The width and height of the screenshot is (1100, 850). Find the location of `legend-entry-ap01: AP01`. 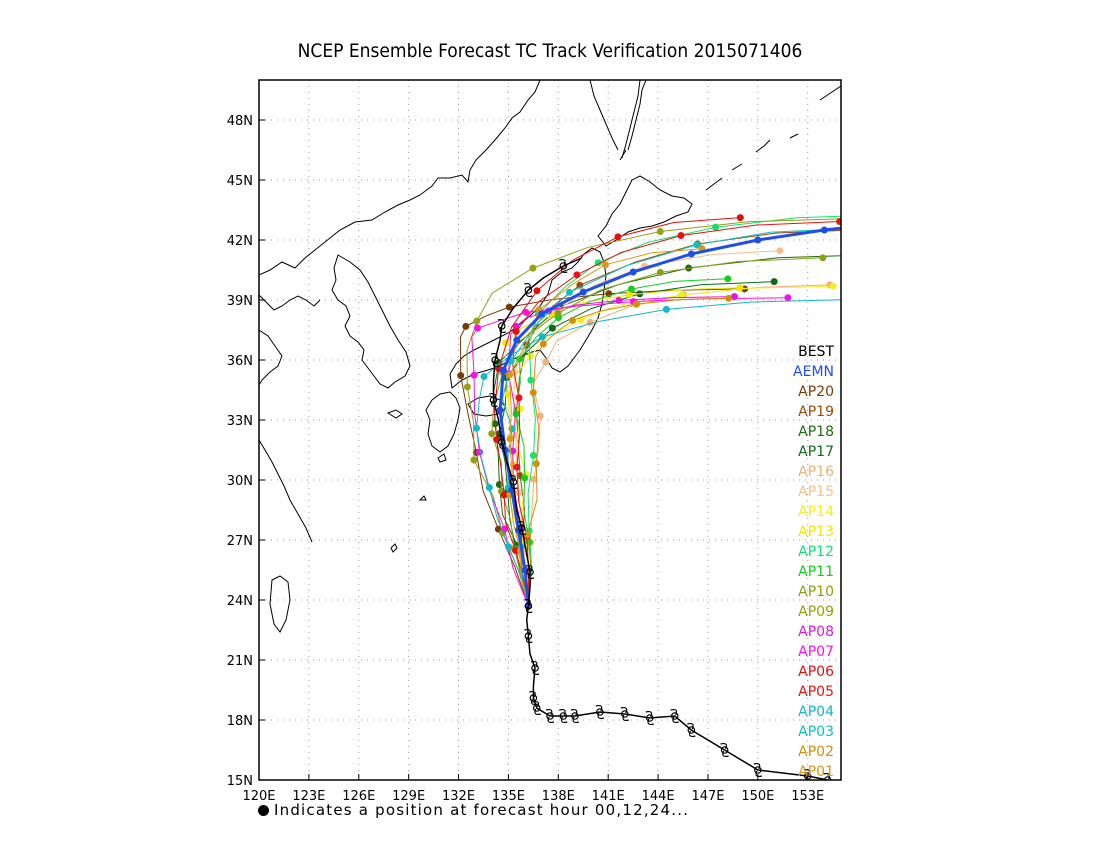

legend-entry-ap01: AP01 is located at coordinates (816, 772).